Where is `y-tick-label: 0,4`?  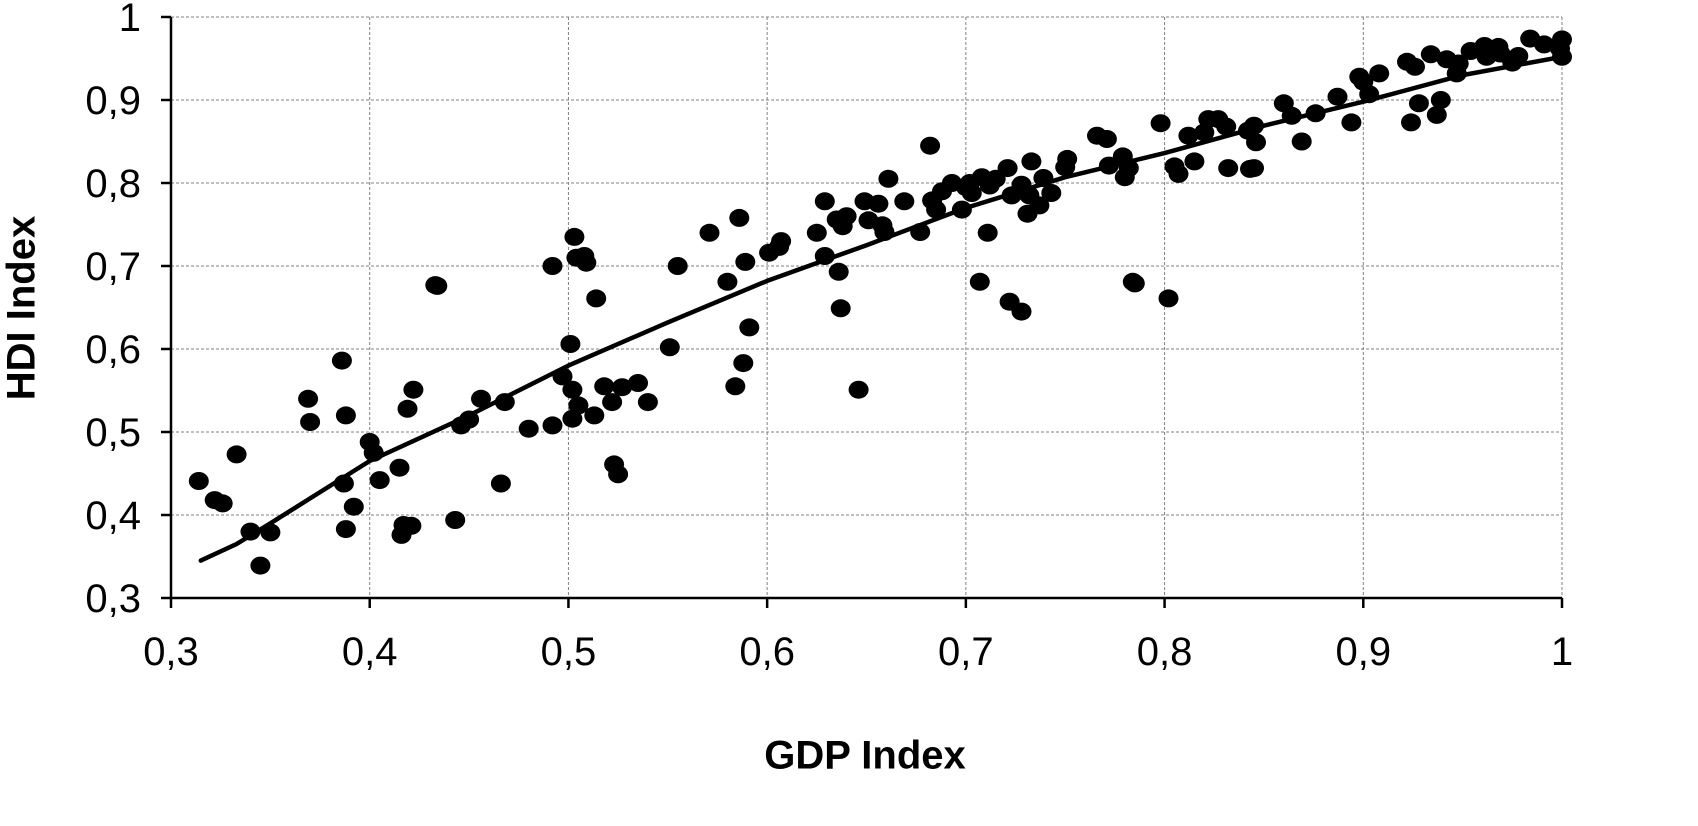 y-tick-label: 0,4 is located at coordinates (113, 516).